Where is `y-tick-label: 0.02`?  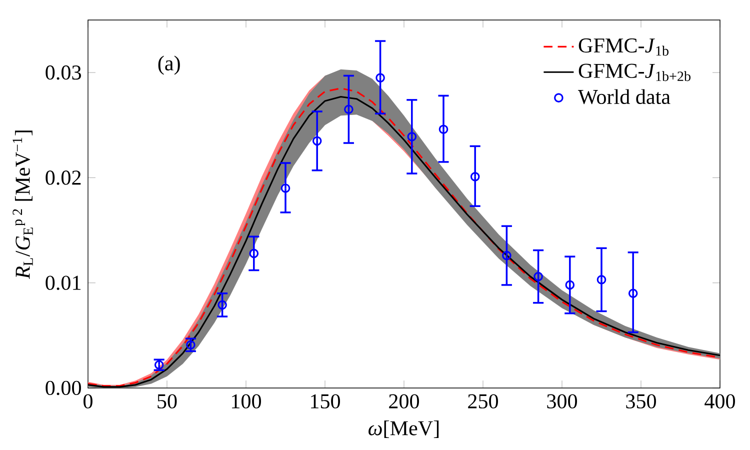
y-tick-label: 0.02 is located at coordinates (63, 177).